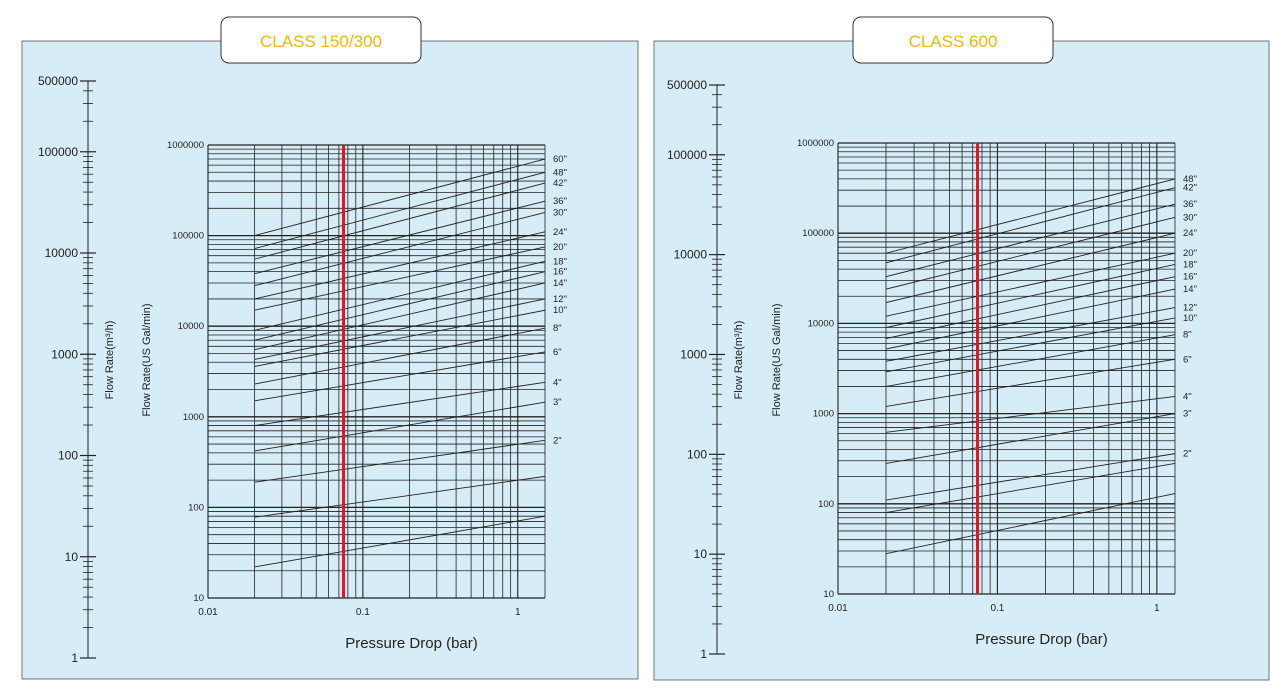  Describe the element at coordinates (560, 159) in the screenshot. I see `series-label: 60"` at that location.